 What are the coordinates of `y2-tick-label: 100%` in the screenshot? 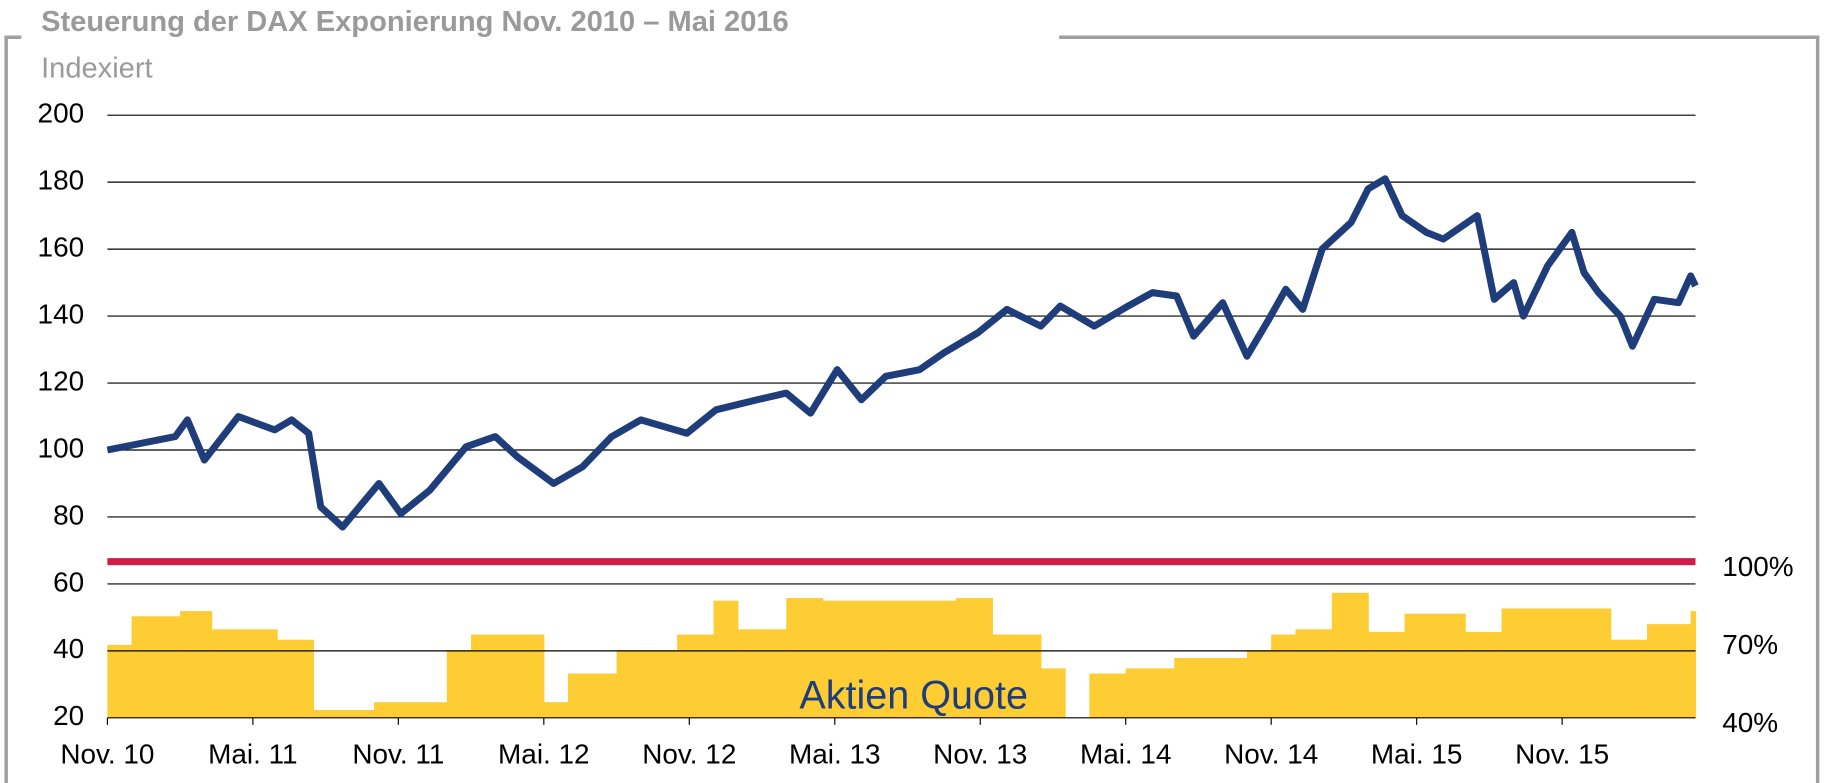 It's located at (1757, 566).